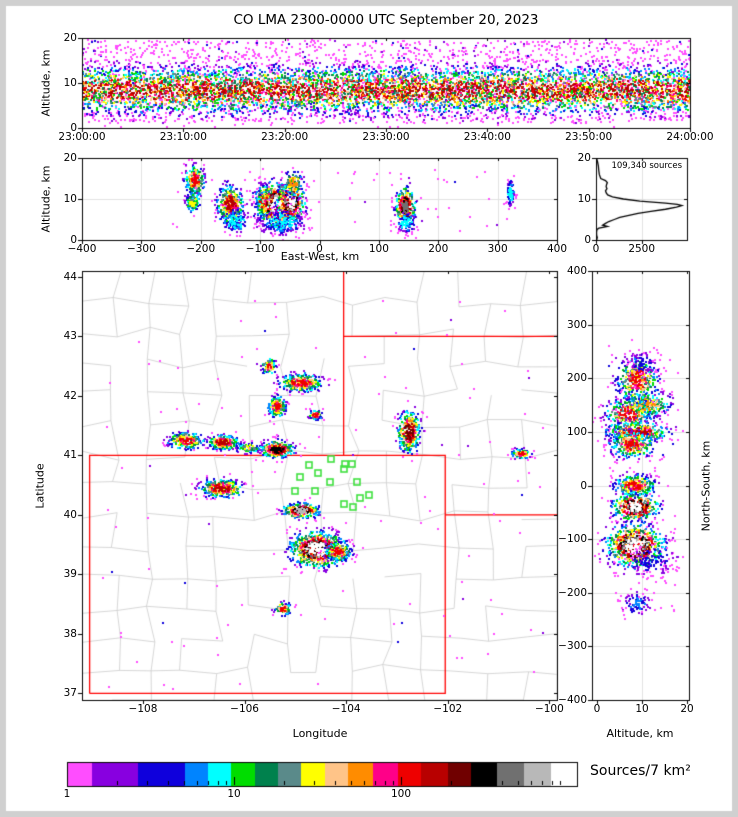 This screenshot has height=817, width=738. What do you see at coordinates (487, 137) in the screenshot?
I see `time-x-tick-label: 23:40:00` at bounding box center [487, 137].